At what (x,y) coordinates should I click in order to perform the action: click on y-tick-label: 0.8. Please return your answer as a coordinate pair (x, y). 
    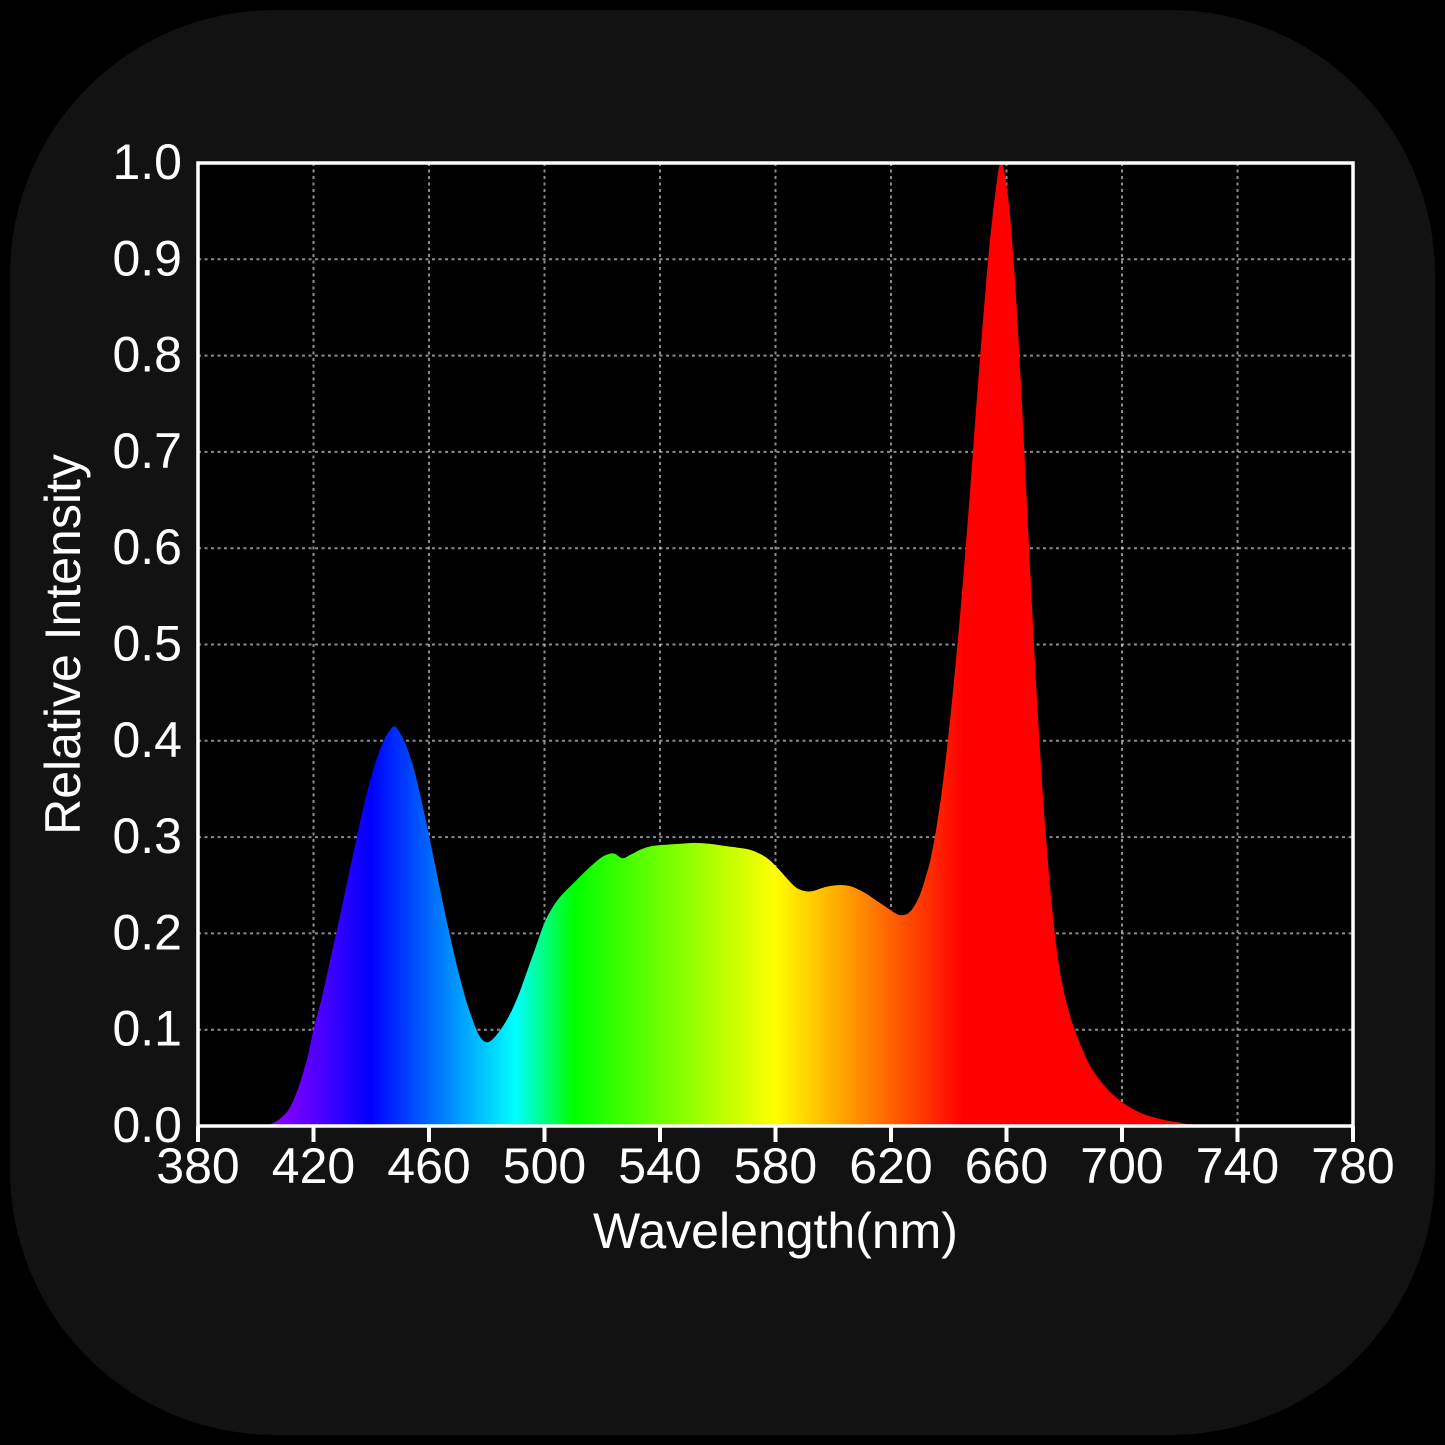
    Looking at the image, I should click on (147, 355).